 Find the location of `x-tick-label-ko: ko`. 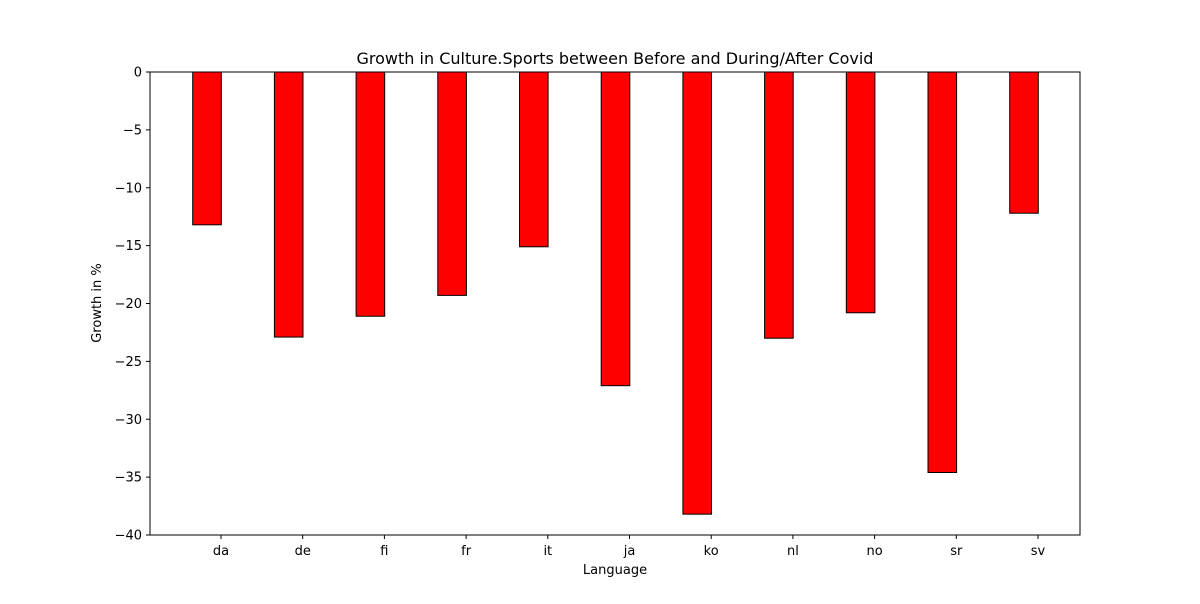

x-tick-label-ko: ko is located at coordinates (711, 551).